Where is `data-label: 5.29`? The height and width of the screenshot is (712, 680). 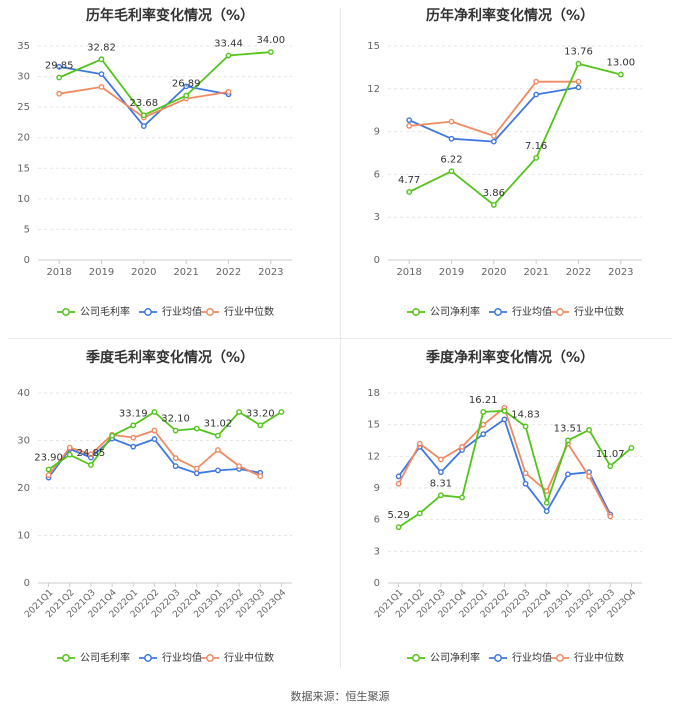 data-label: 5.29 is located at coordinates (398, 515).